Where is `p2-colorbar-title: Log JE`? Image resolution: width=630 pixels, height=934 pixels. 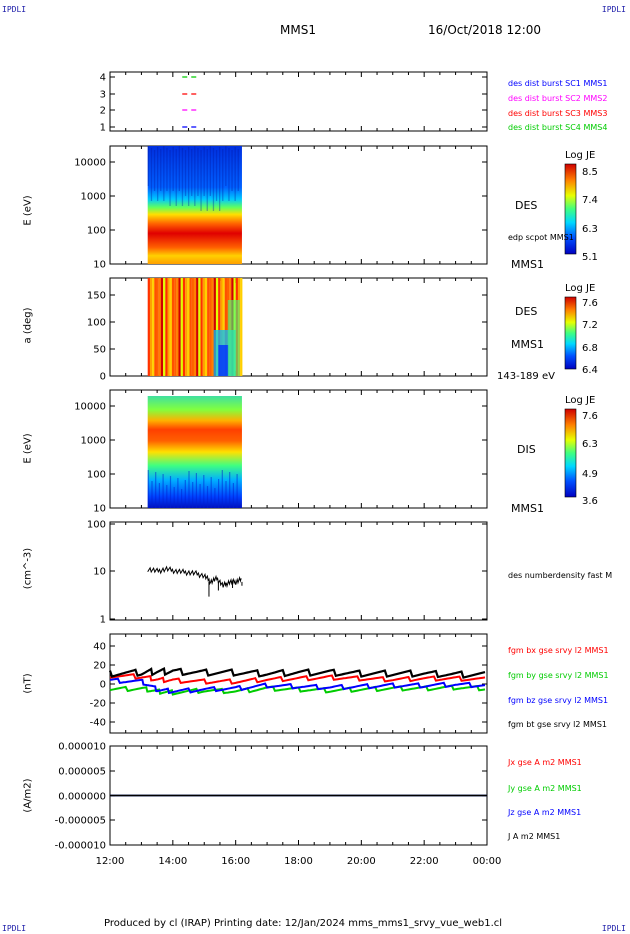 p2-colorbar-title: Log JE is located at coordinates (580, 155).